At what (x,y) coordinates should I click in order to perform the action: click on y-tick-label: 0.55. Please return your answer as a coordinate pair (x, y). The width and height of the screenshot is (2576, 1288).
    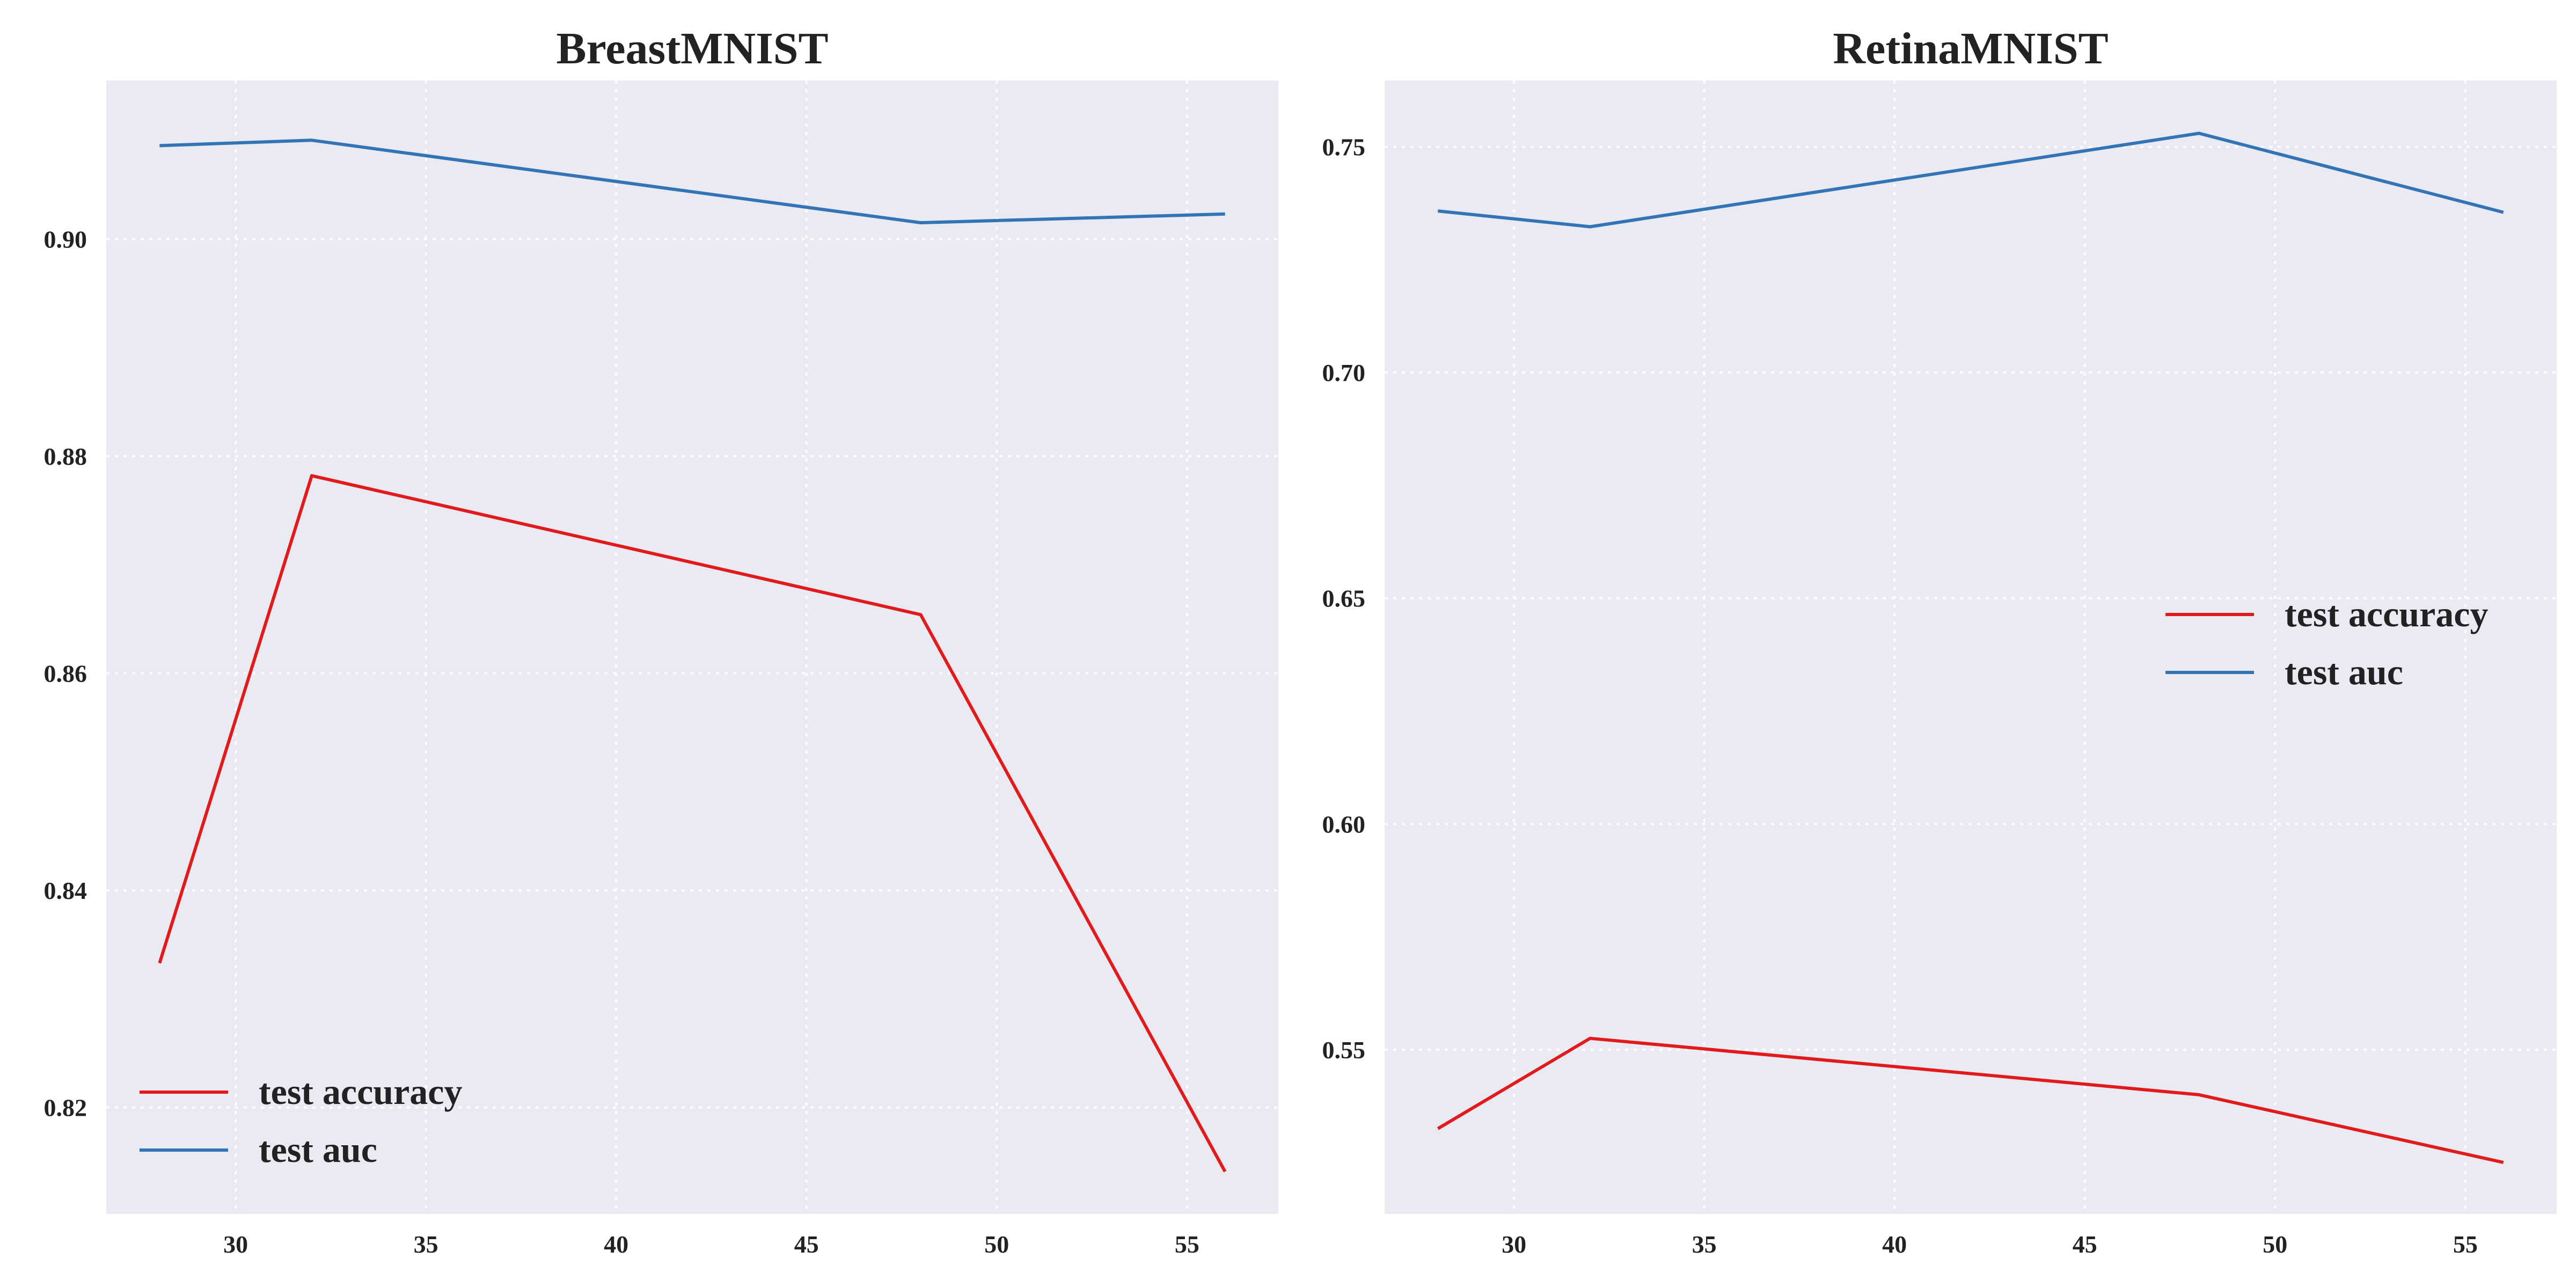
    Looking at the image, I should click on (1344, 1050).